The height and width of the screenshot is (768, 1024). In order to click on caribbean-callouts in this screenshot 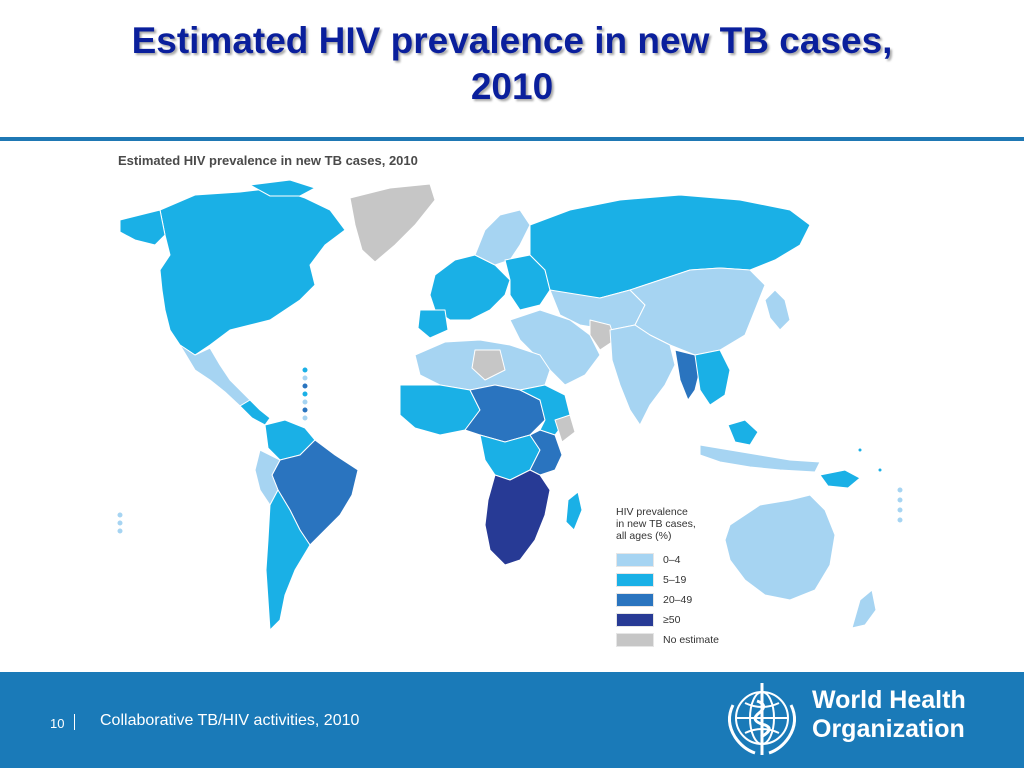, I will do `click(305, 394)`.